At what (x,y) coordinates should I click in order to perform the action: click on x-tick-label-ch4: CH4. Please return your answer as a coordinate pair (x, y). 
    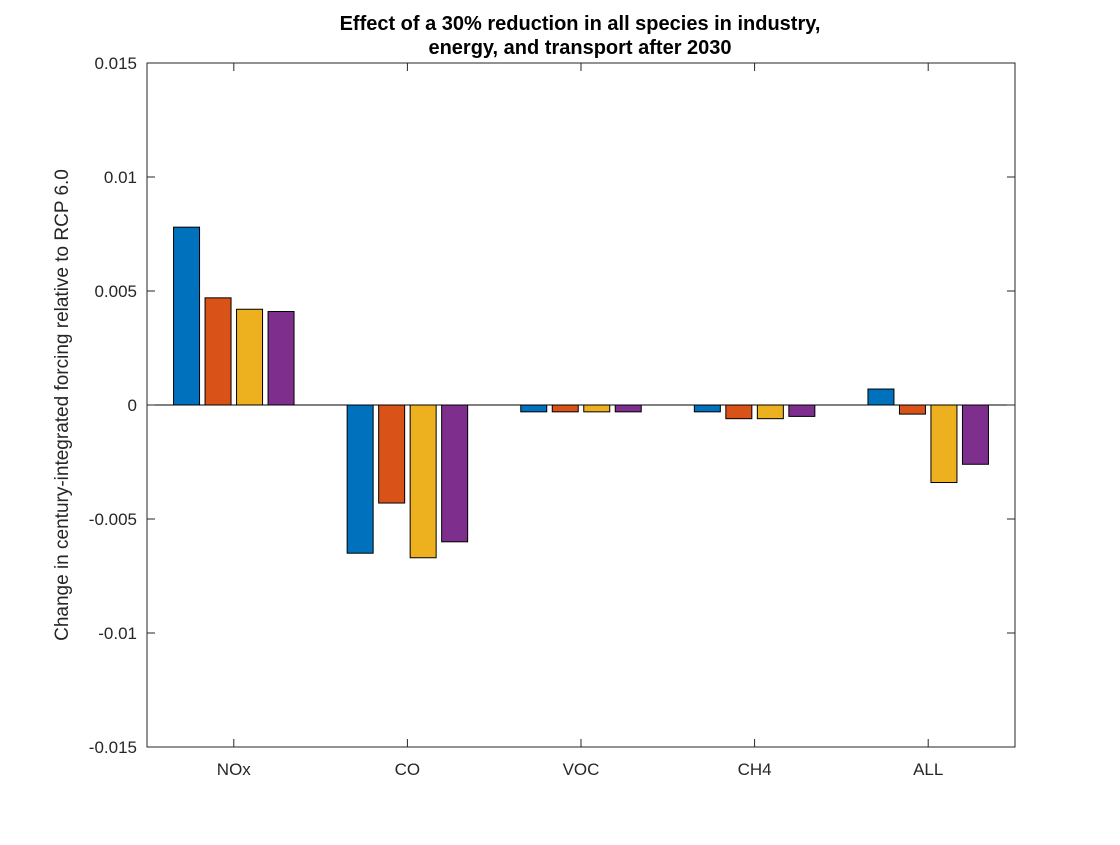
    Looking at the image, I should click on (755, 769).